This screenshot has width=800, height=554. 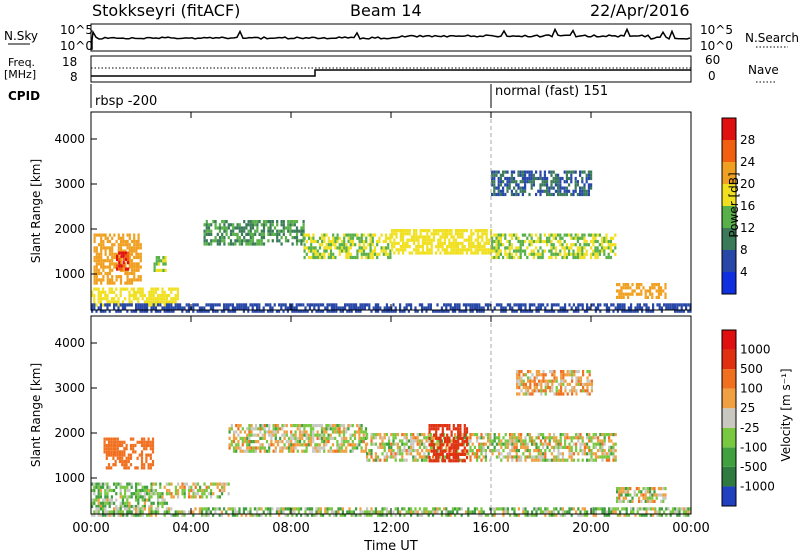 I want to click on counts-tick-low-left: 10^0, so click(x=76, y=46).